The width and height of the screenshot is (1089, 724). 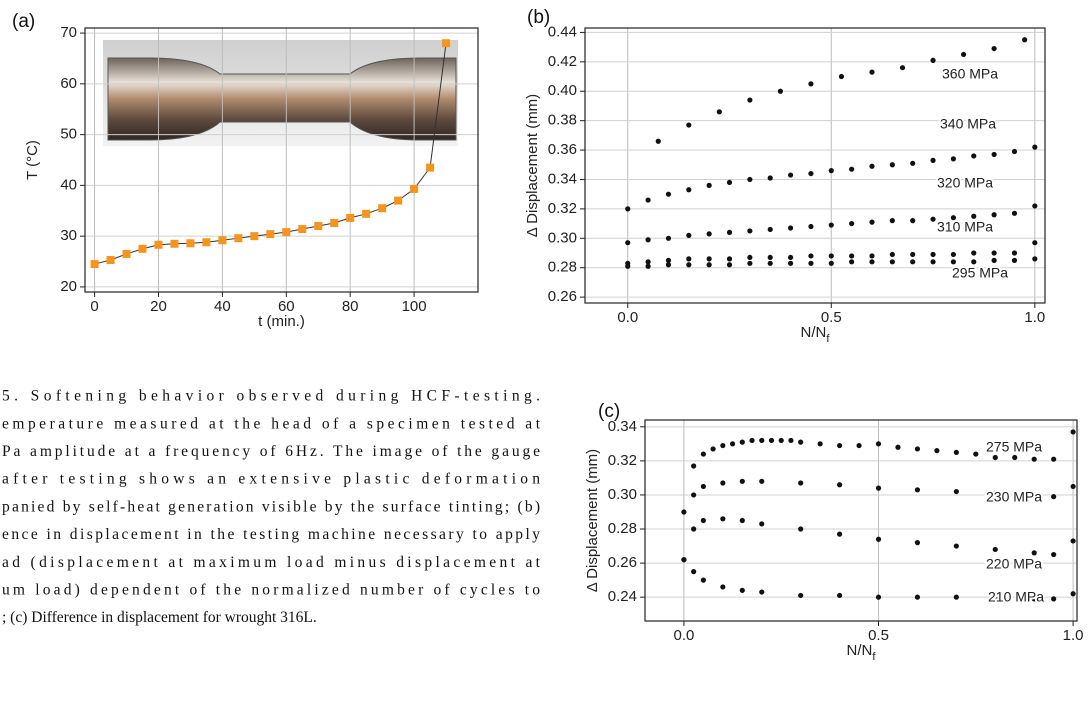 I want to click on series-label: 230 MPa, so click(x=1014, y=497).